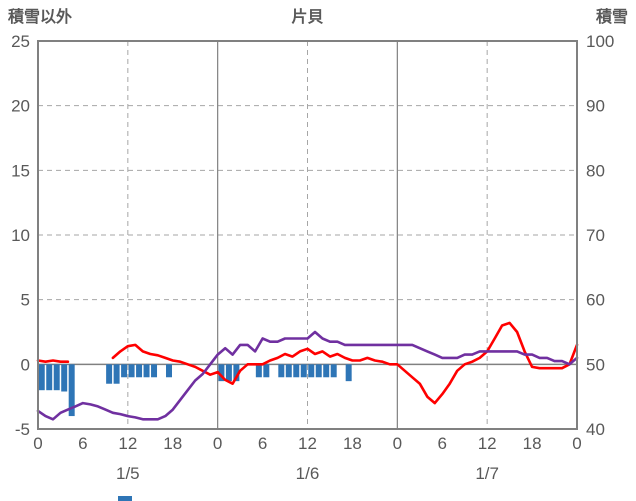 The image size is (636, 501). I want to click on svg-text: 15, so click(20, 170).